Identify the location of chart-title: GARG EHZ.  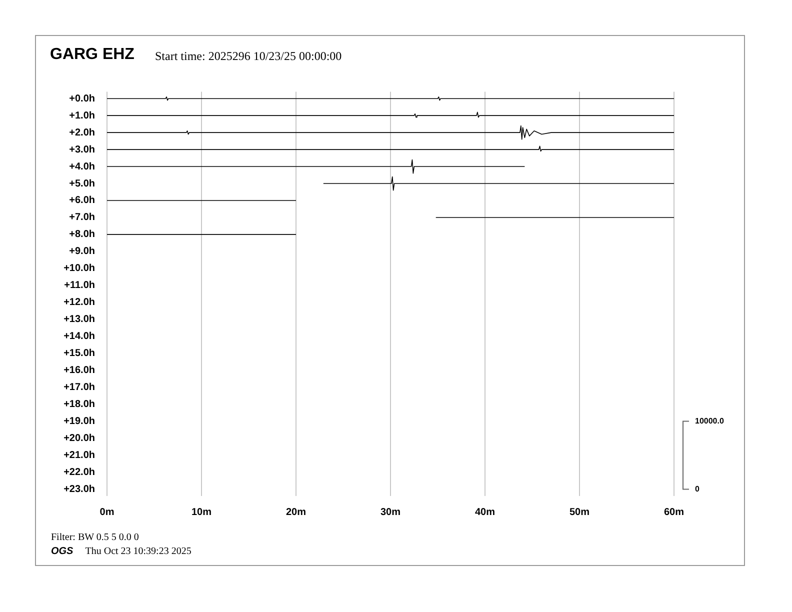
(92, 55).